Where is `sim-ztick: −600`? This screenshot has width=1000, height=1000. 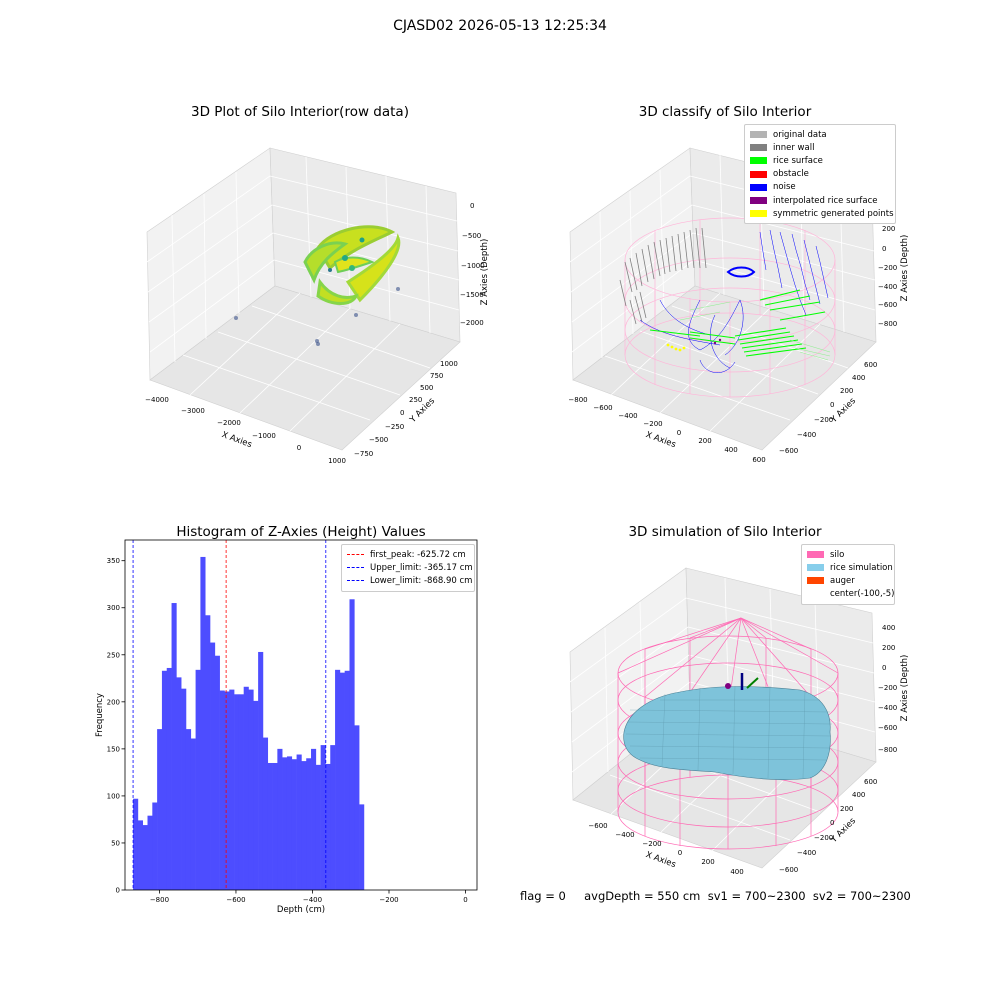 sim-ztick: −600 is located at coordinates (887, 728).